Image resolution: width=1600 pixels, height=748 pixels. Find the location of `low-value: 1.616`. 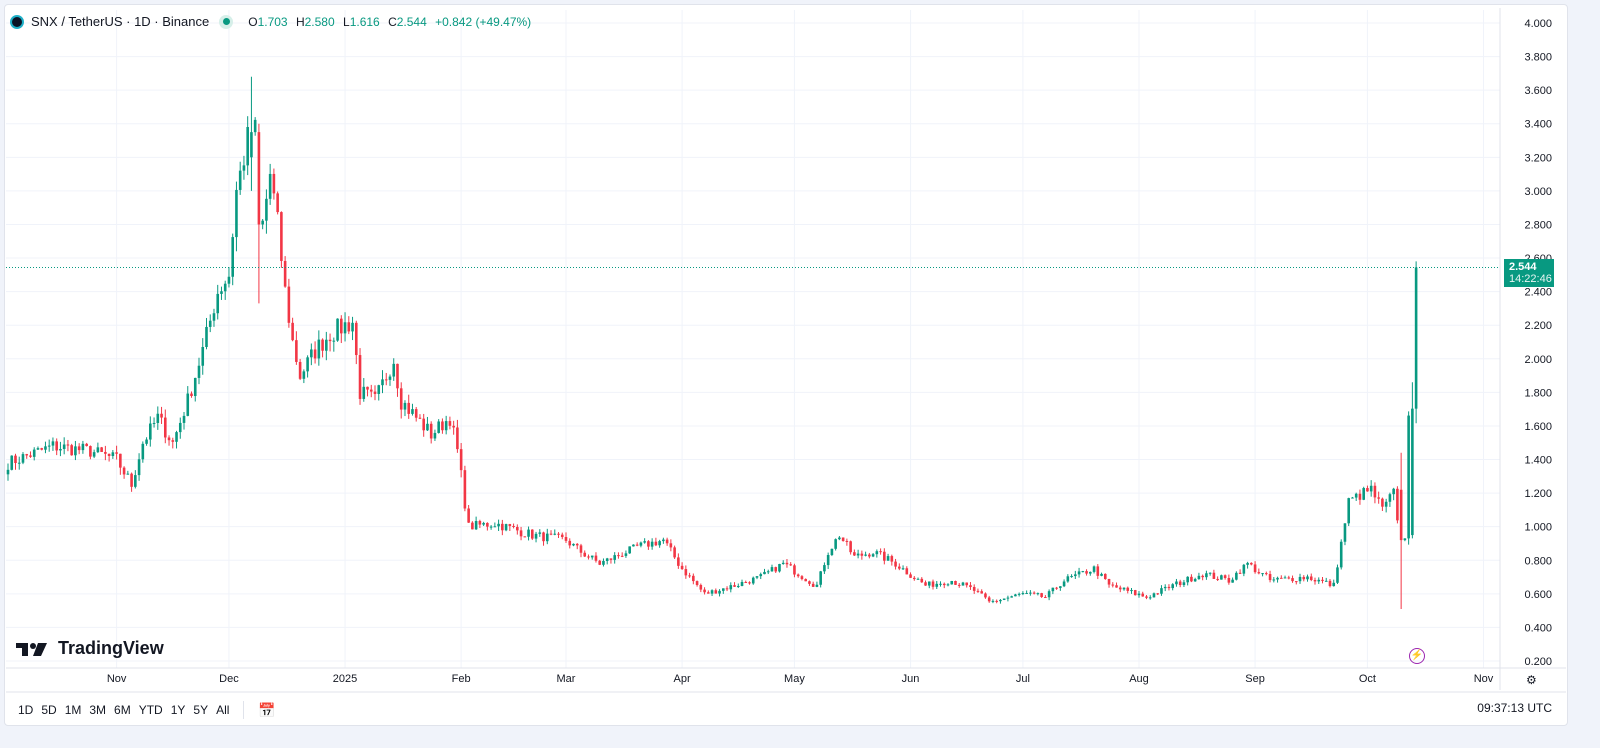

low-value: 1.616 is located at coordinates (364, 21).